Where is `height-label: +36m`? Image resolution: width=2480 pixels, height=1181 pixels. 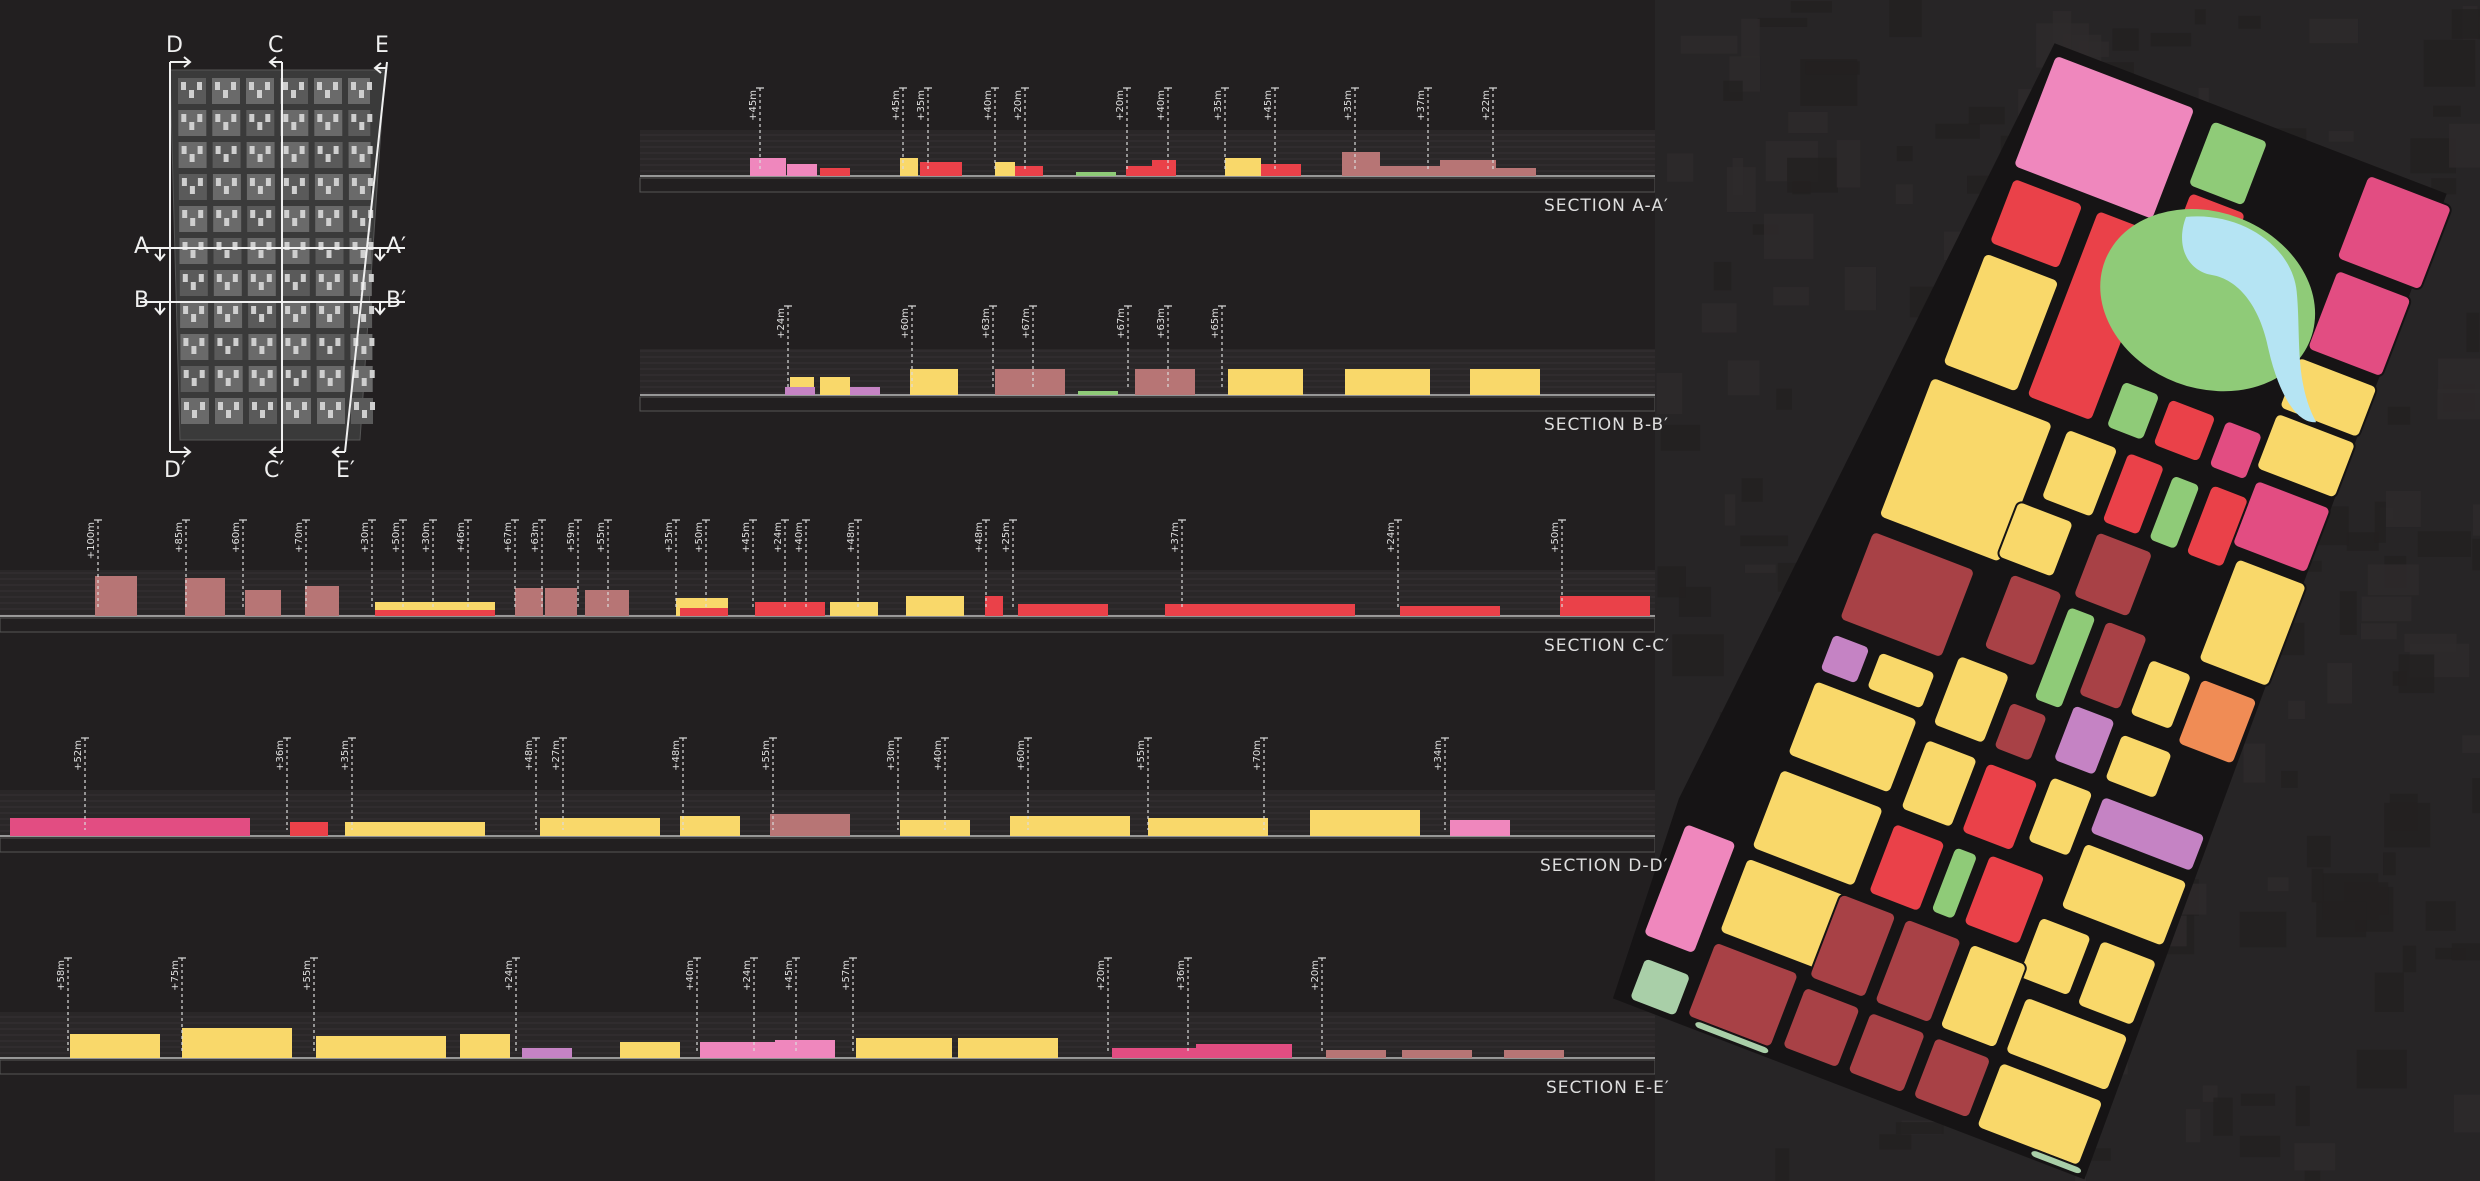
height-label: +36m is located at coordinates (280, 755).